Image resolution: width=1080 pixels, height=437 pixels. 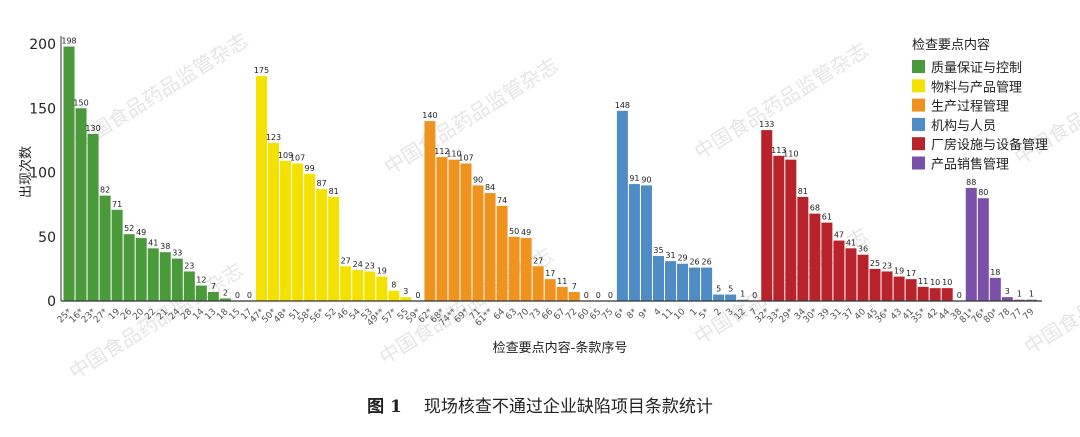 What do you see at coordinates (273, 137) in the screenshot?
I see `bar-value-label: 123` at bounding box center [273, 137].